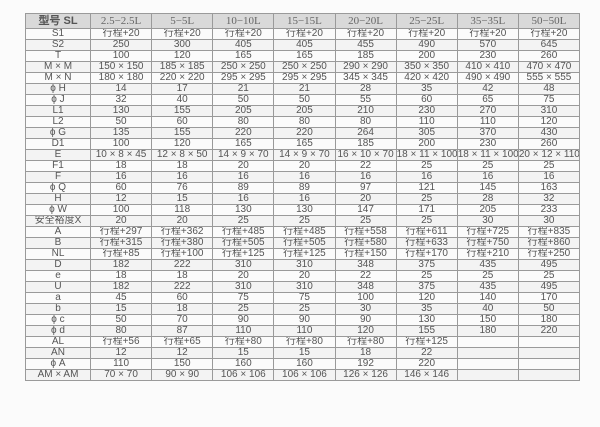  What do you see at coordinates (365, 188) in the screenshot?
I see `table-cell: 97` at bounding box center [365, 188].